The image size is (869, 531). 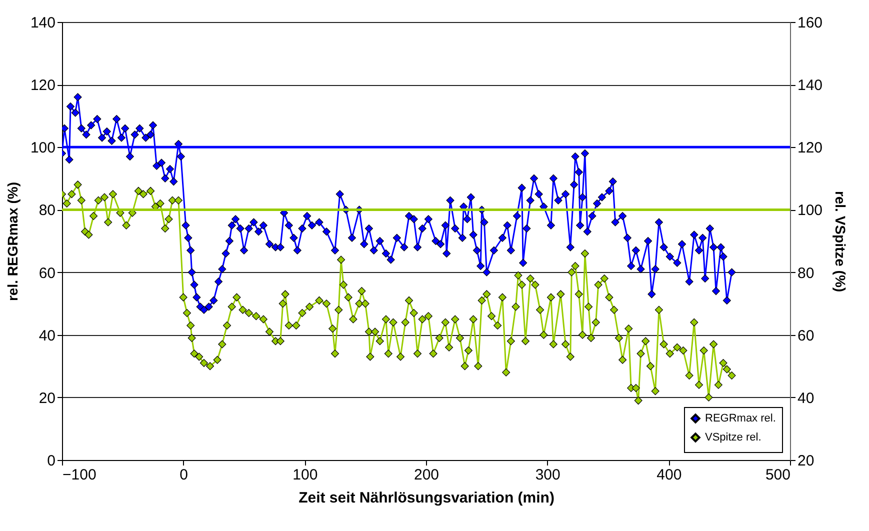 I want to click on y-tick-label: 100, so click(x=43, y=148).